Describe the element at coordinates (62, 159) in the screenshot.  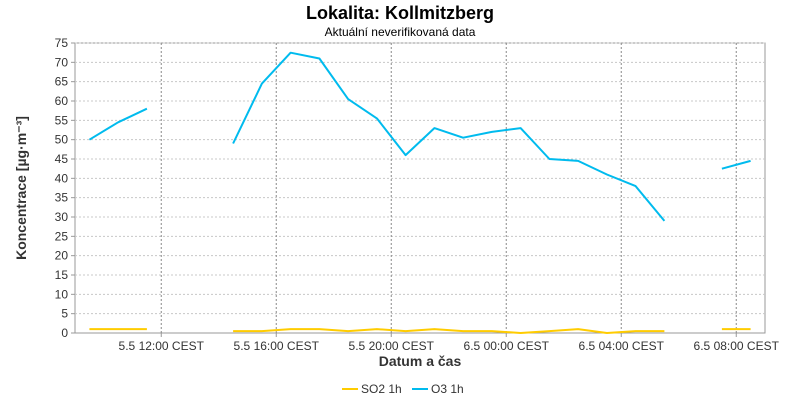
I see `y-tick-label: 45` at that location.